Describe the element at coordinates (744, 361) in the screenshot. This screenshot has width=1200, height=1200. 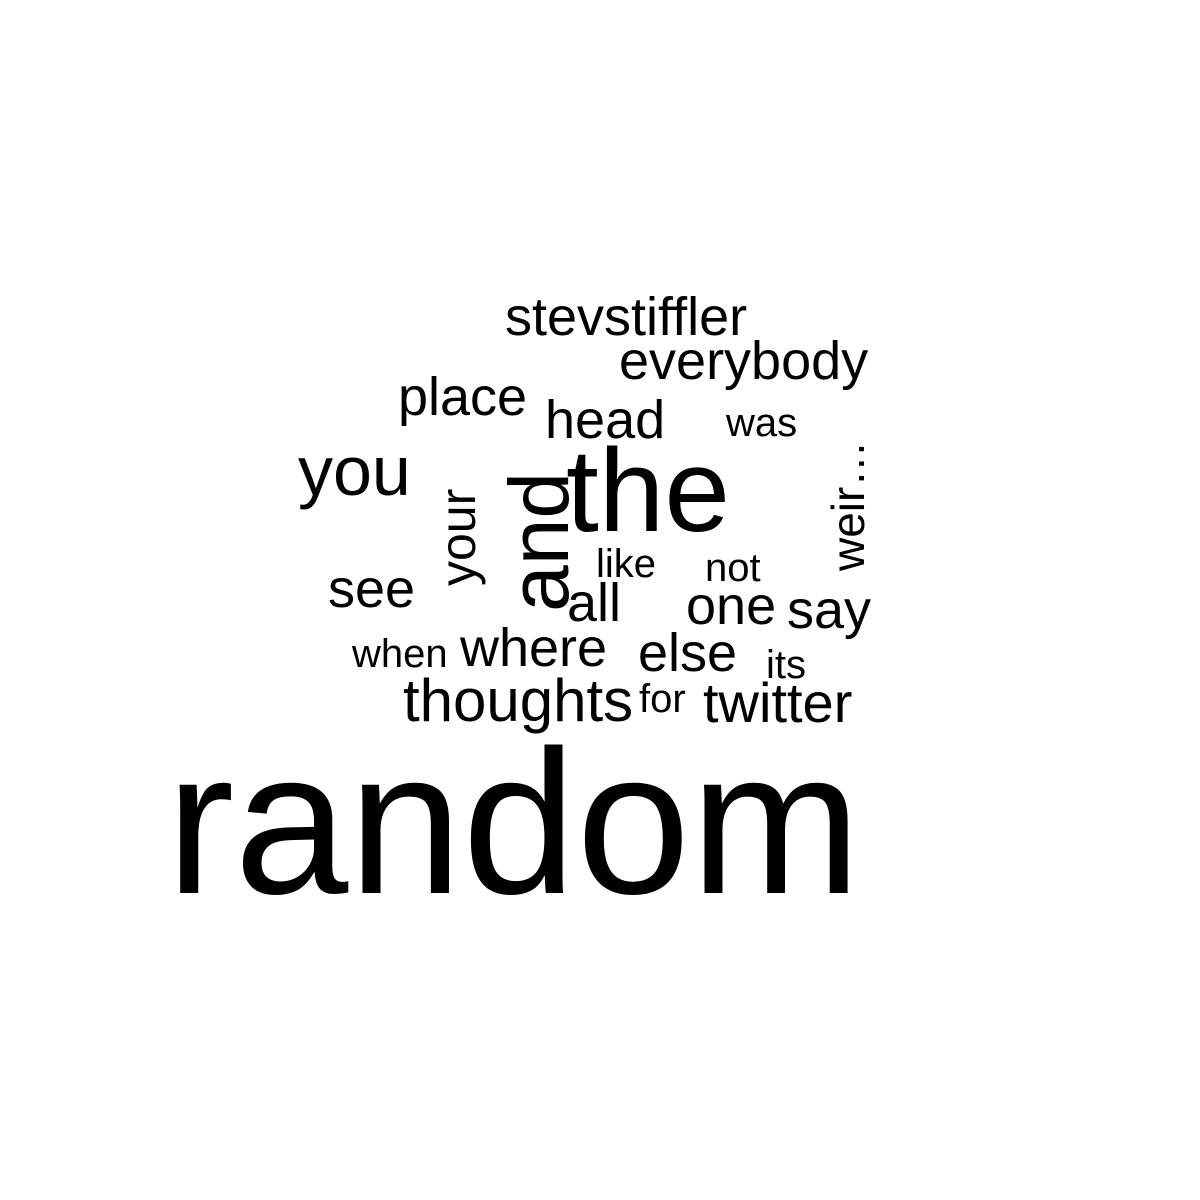
I see `word-everybody: everybody` at that location.